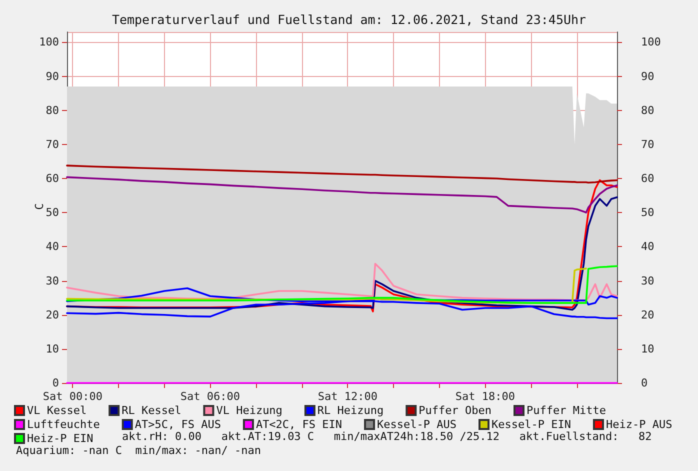 The width and height of the screenshot is (698, 471). I want to click on y2-tick-label: 20, so click(647, 315).